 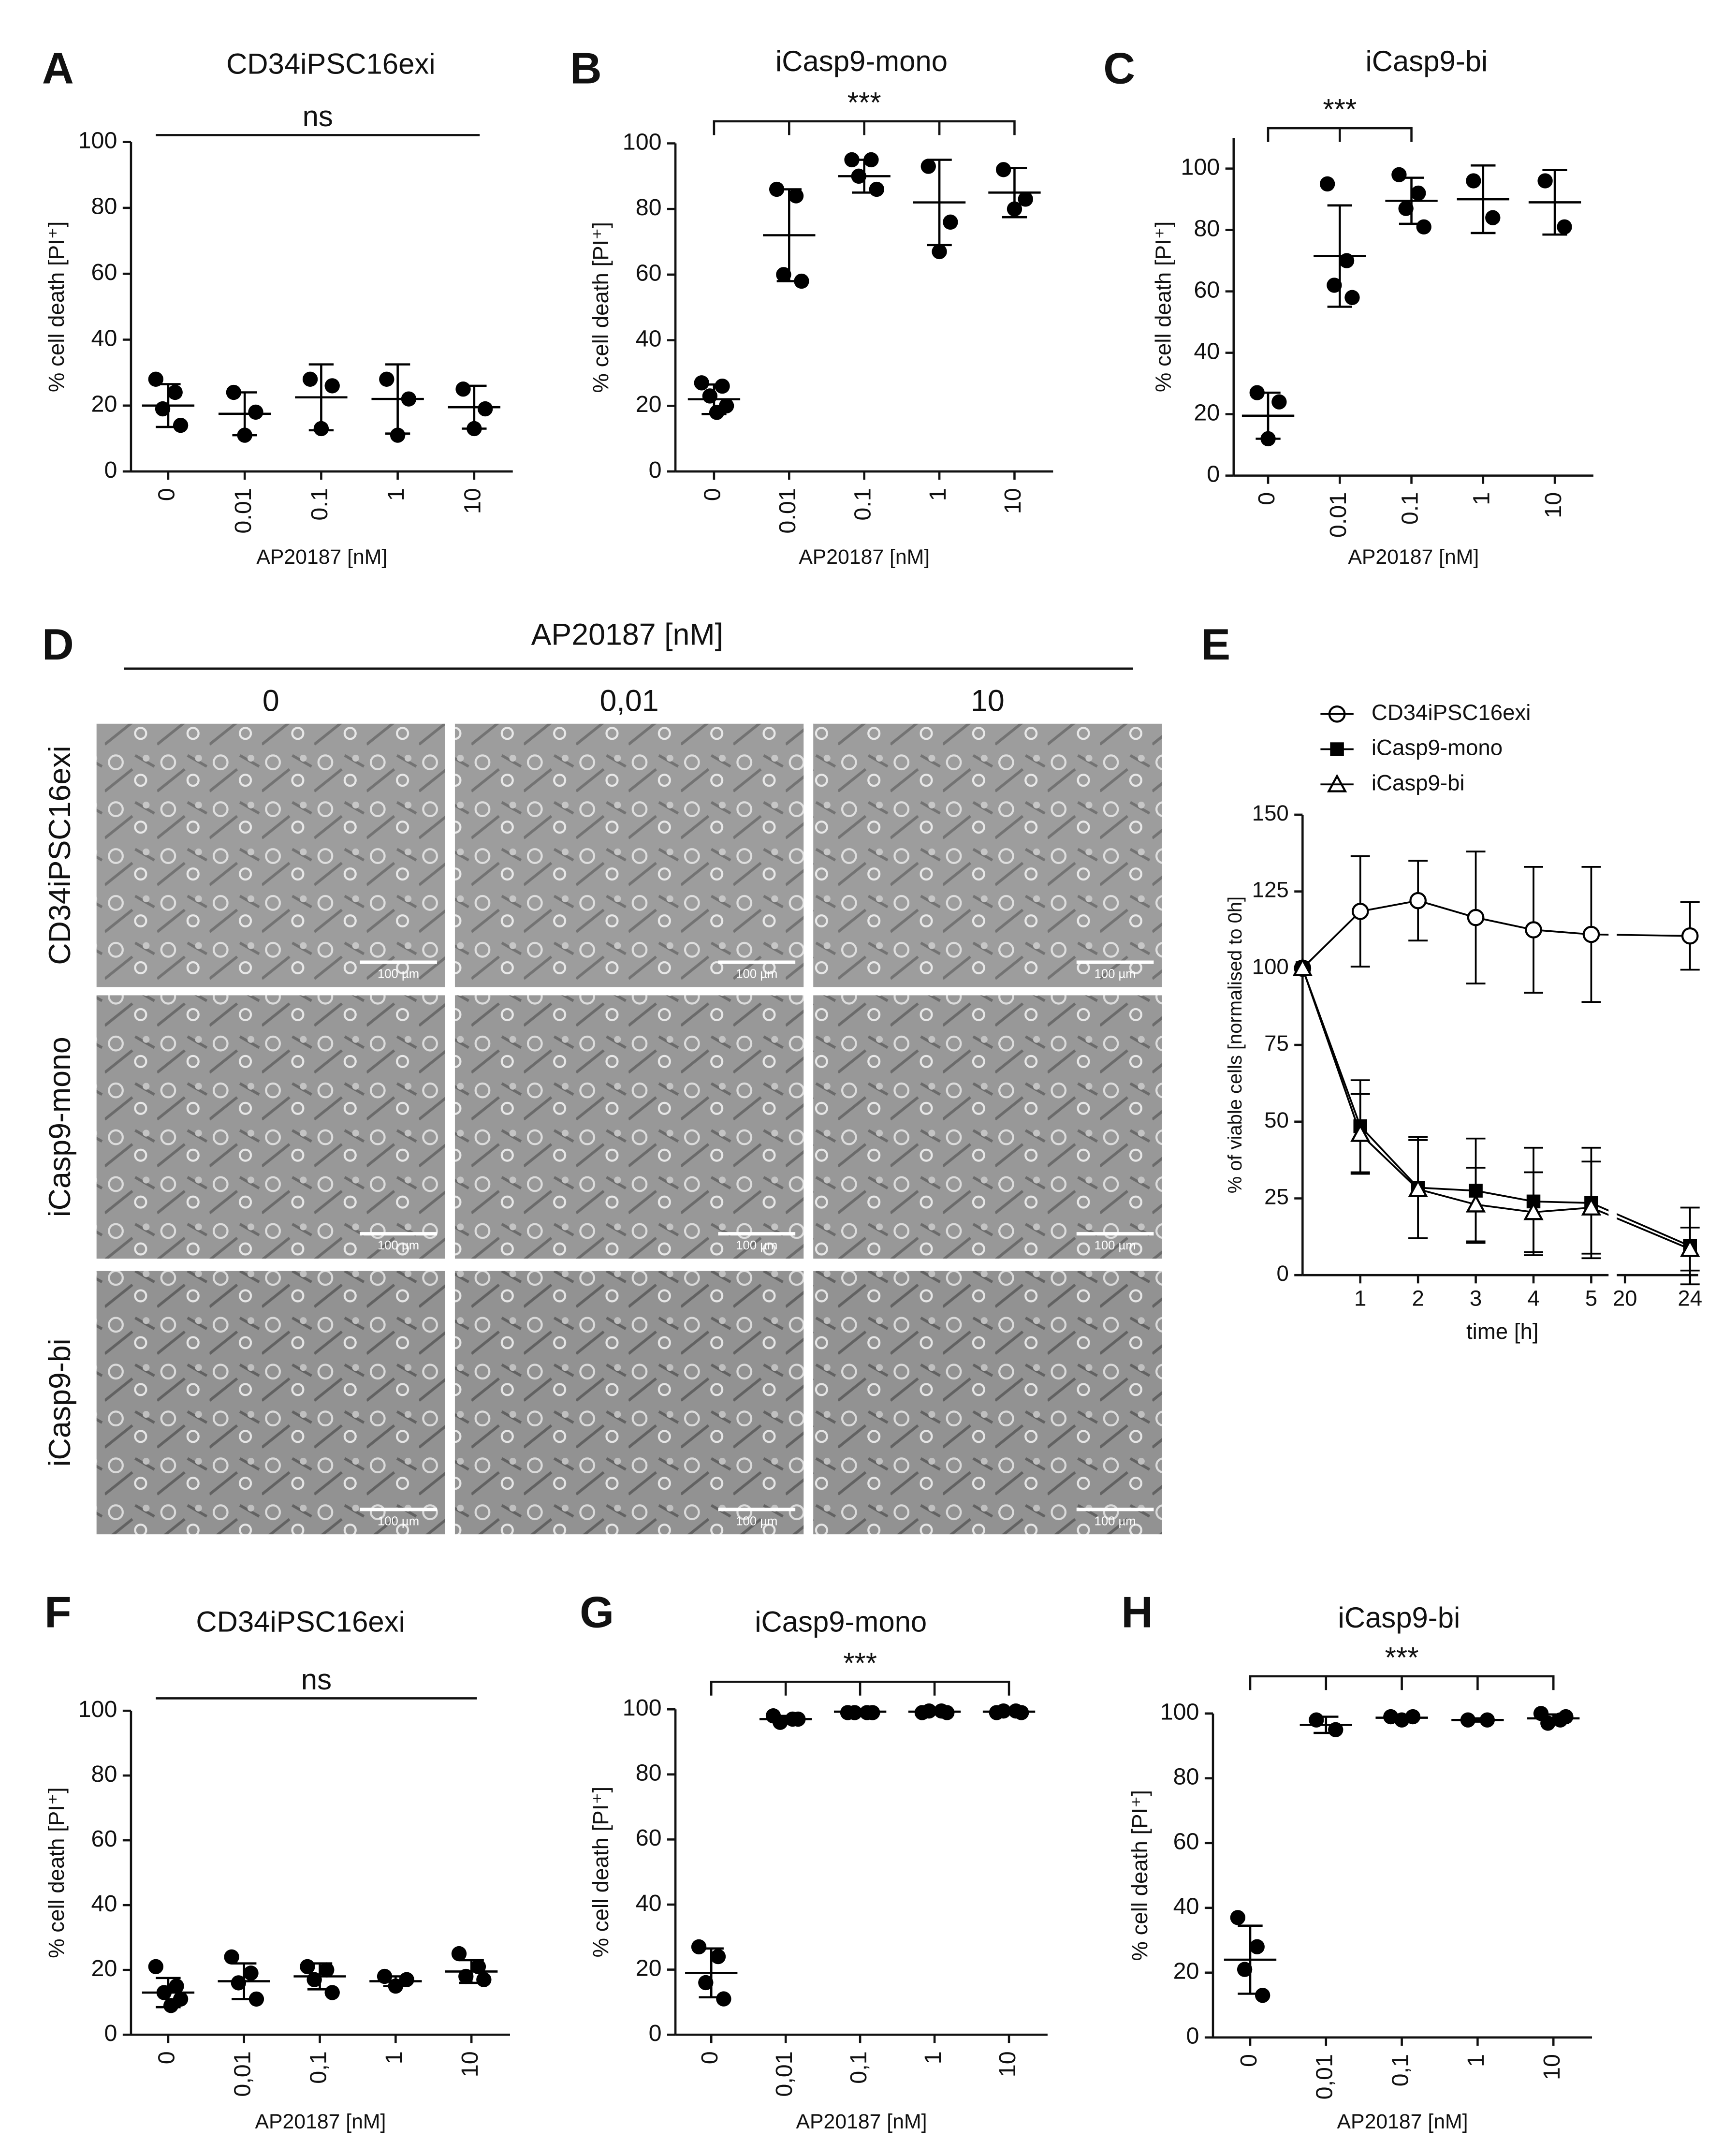 What do you see at coordinates (597, 1612) in the screenshot?
I see `panel-letter: G` at bounding box center [597, 1612].